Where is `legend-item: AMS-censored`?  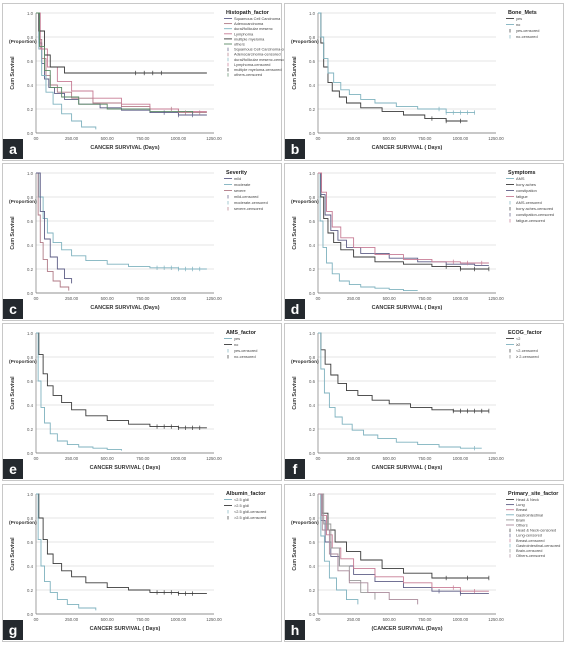 legend-item: AMS-censored is located at coordinates (529, 202).